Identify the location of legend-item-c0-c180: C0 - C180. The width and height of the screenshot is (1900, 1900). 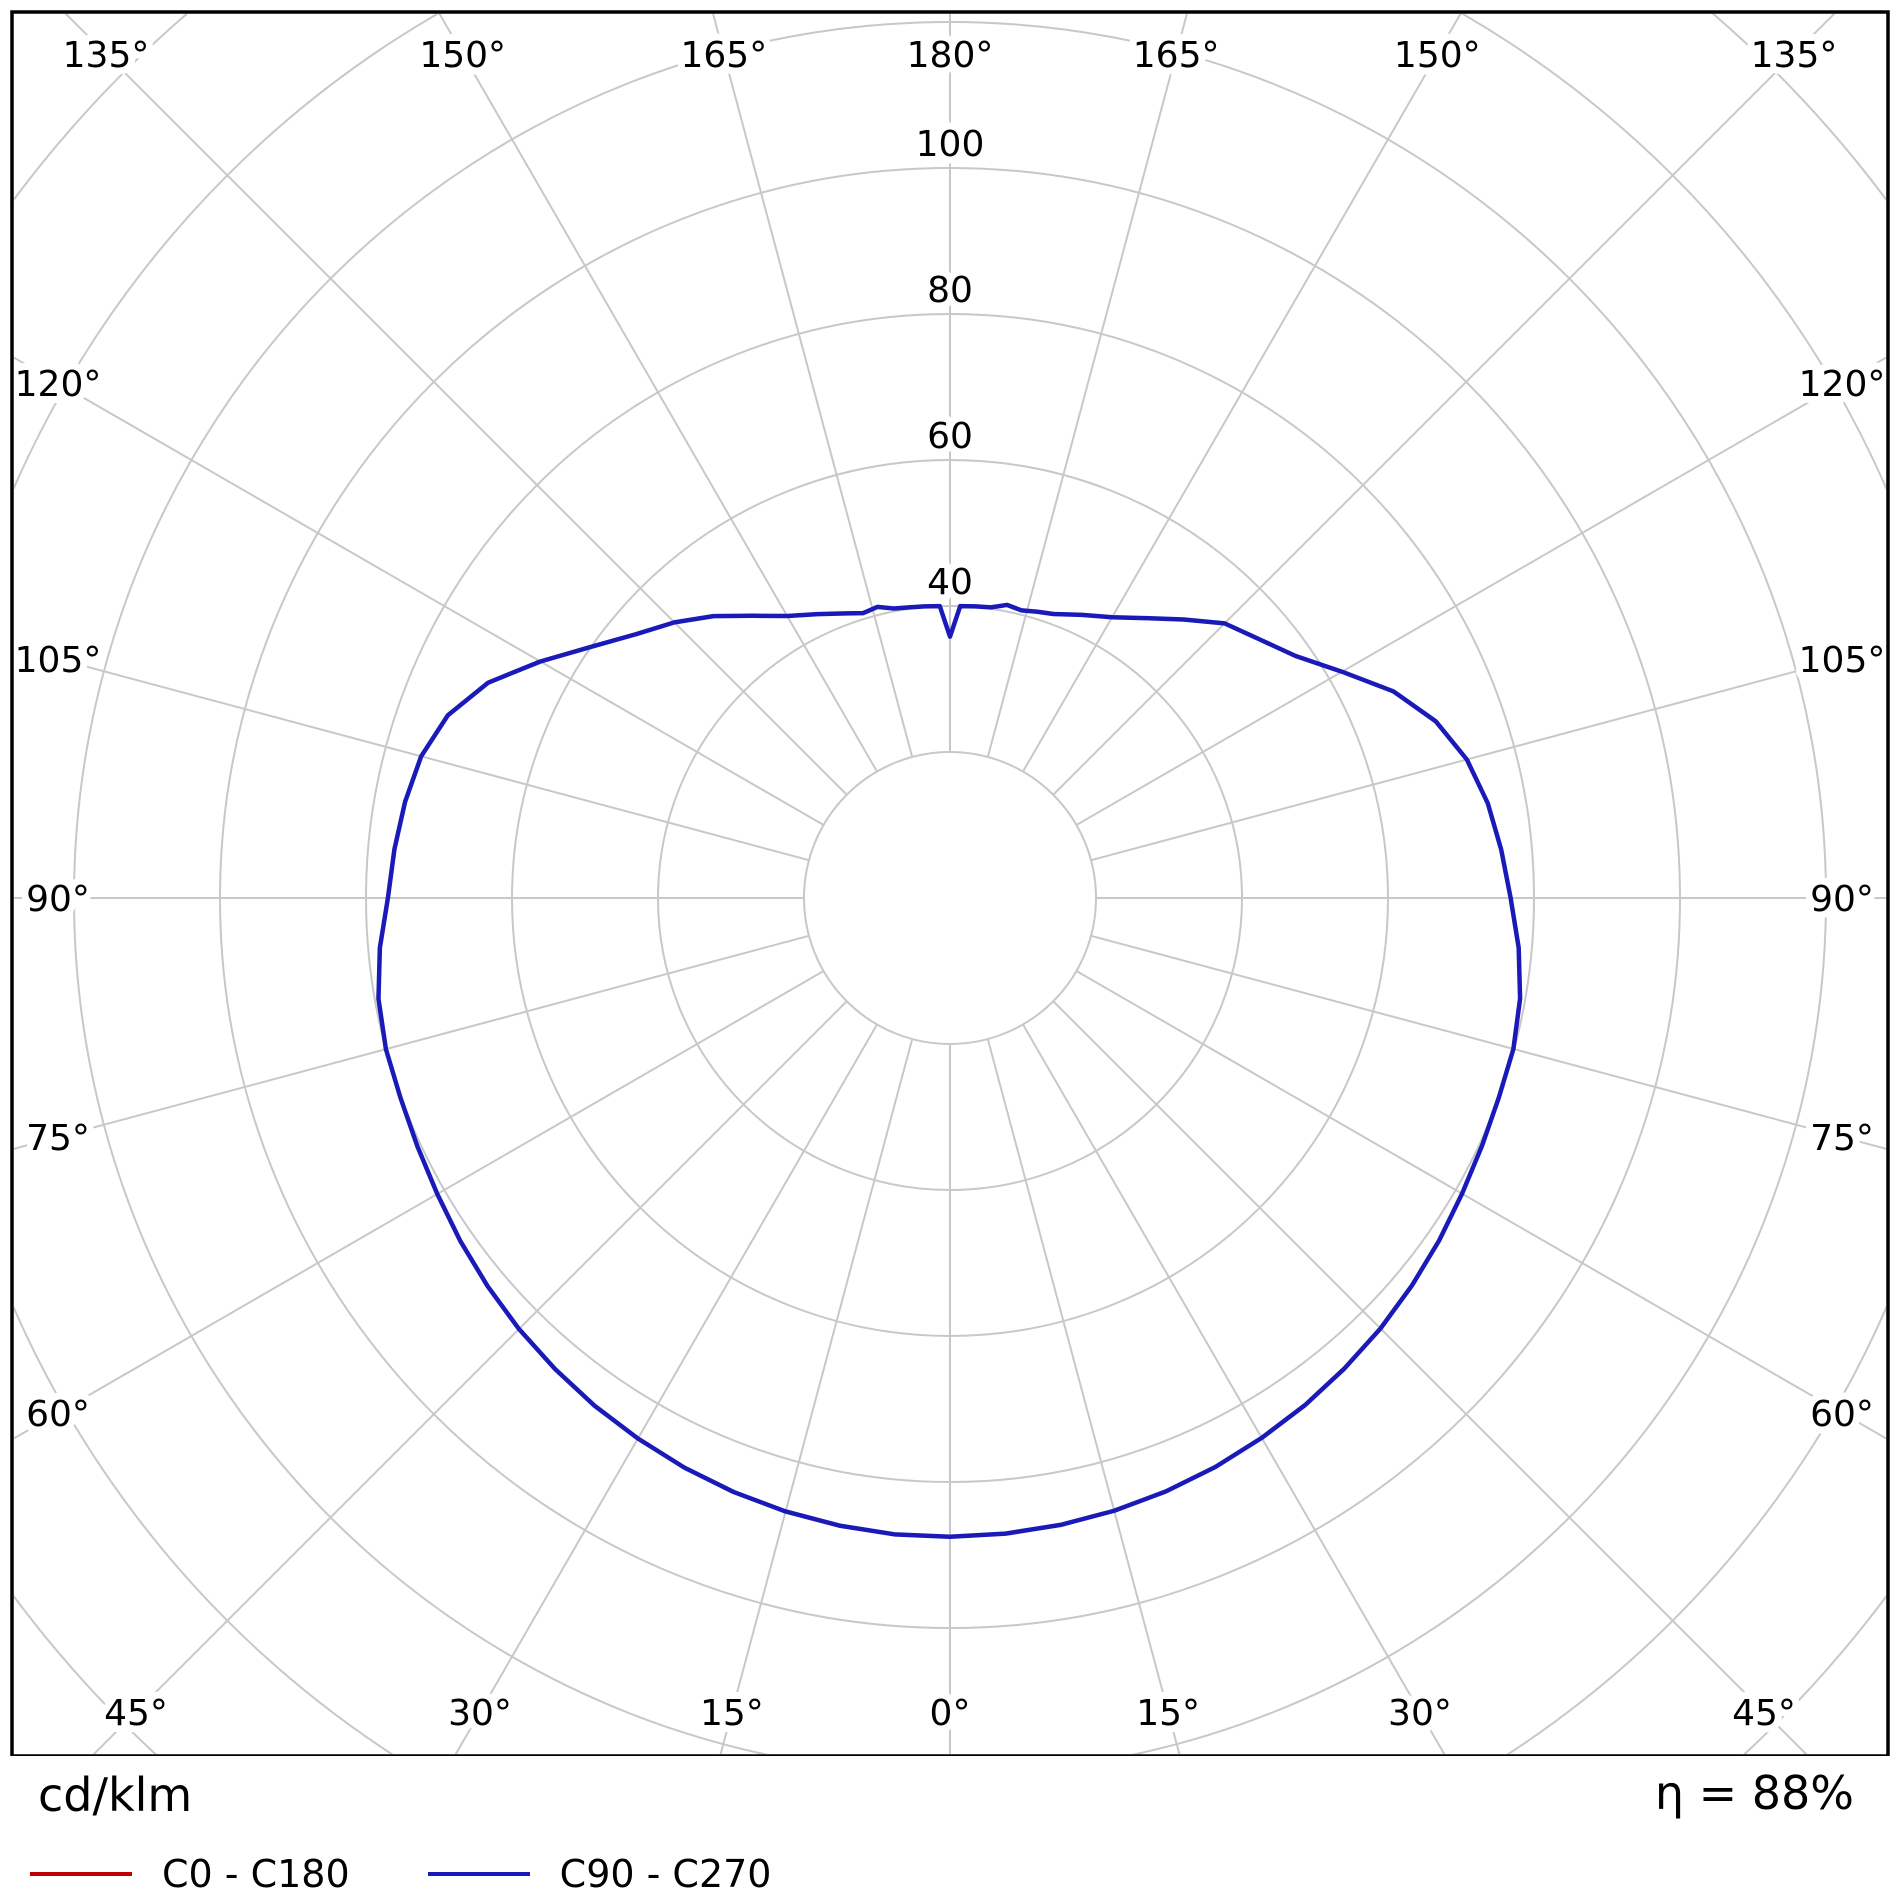
(190, 1874).